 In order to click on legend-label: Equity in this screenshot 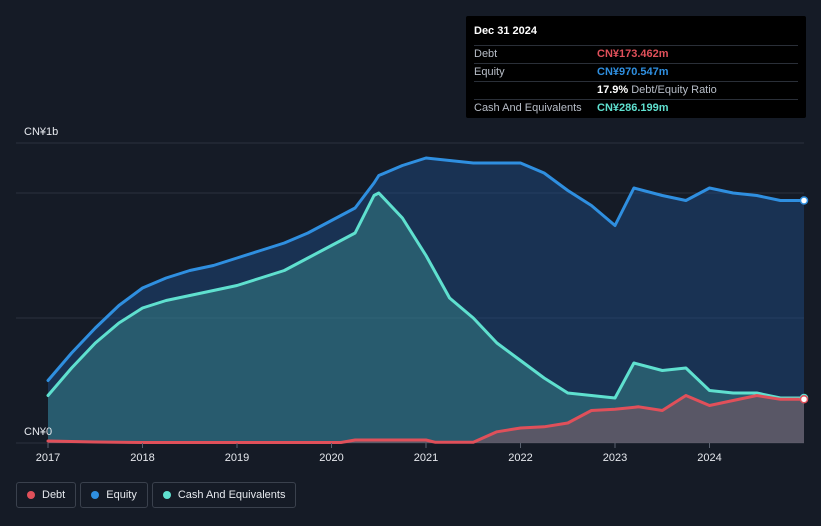, I will do `click(121, 495)`.